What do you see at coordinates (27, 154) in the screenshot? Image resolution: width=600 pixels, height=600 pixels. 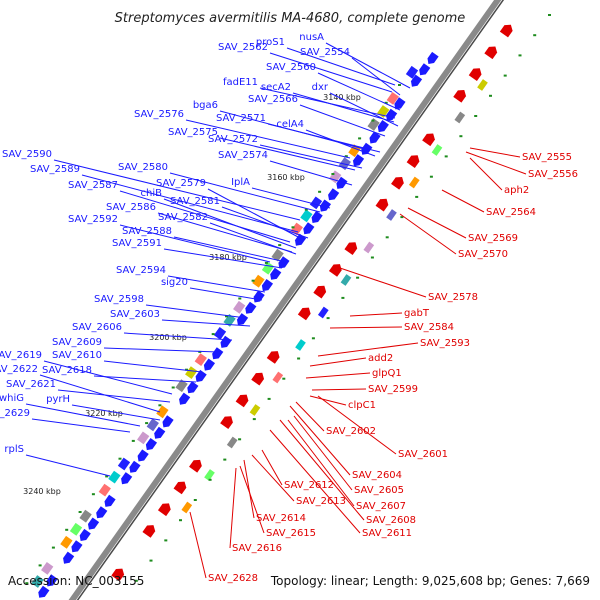 I see `gene-label: SAV_2590` at bounding box center [27, 154].